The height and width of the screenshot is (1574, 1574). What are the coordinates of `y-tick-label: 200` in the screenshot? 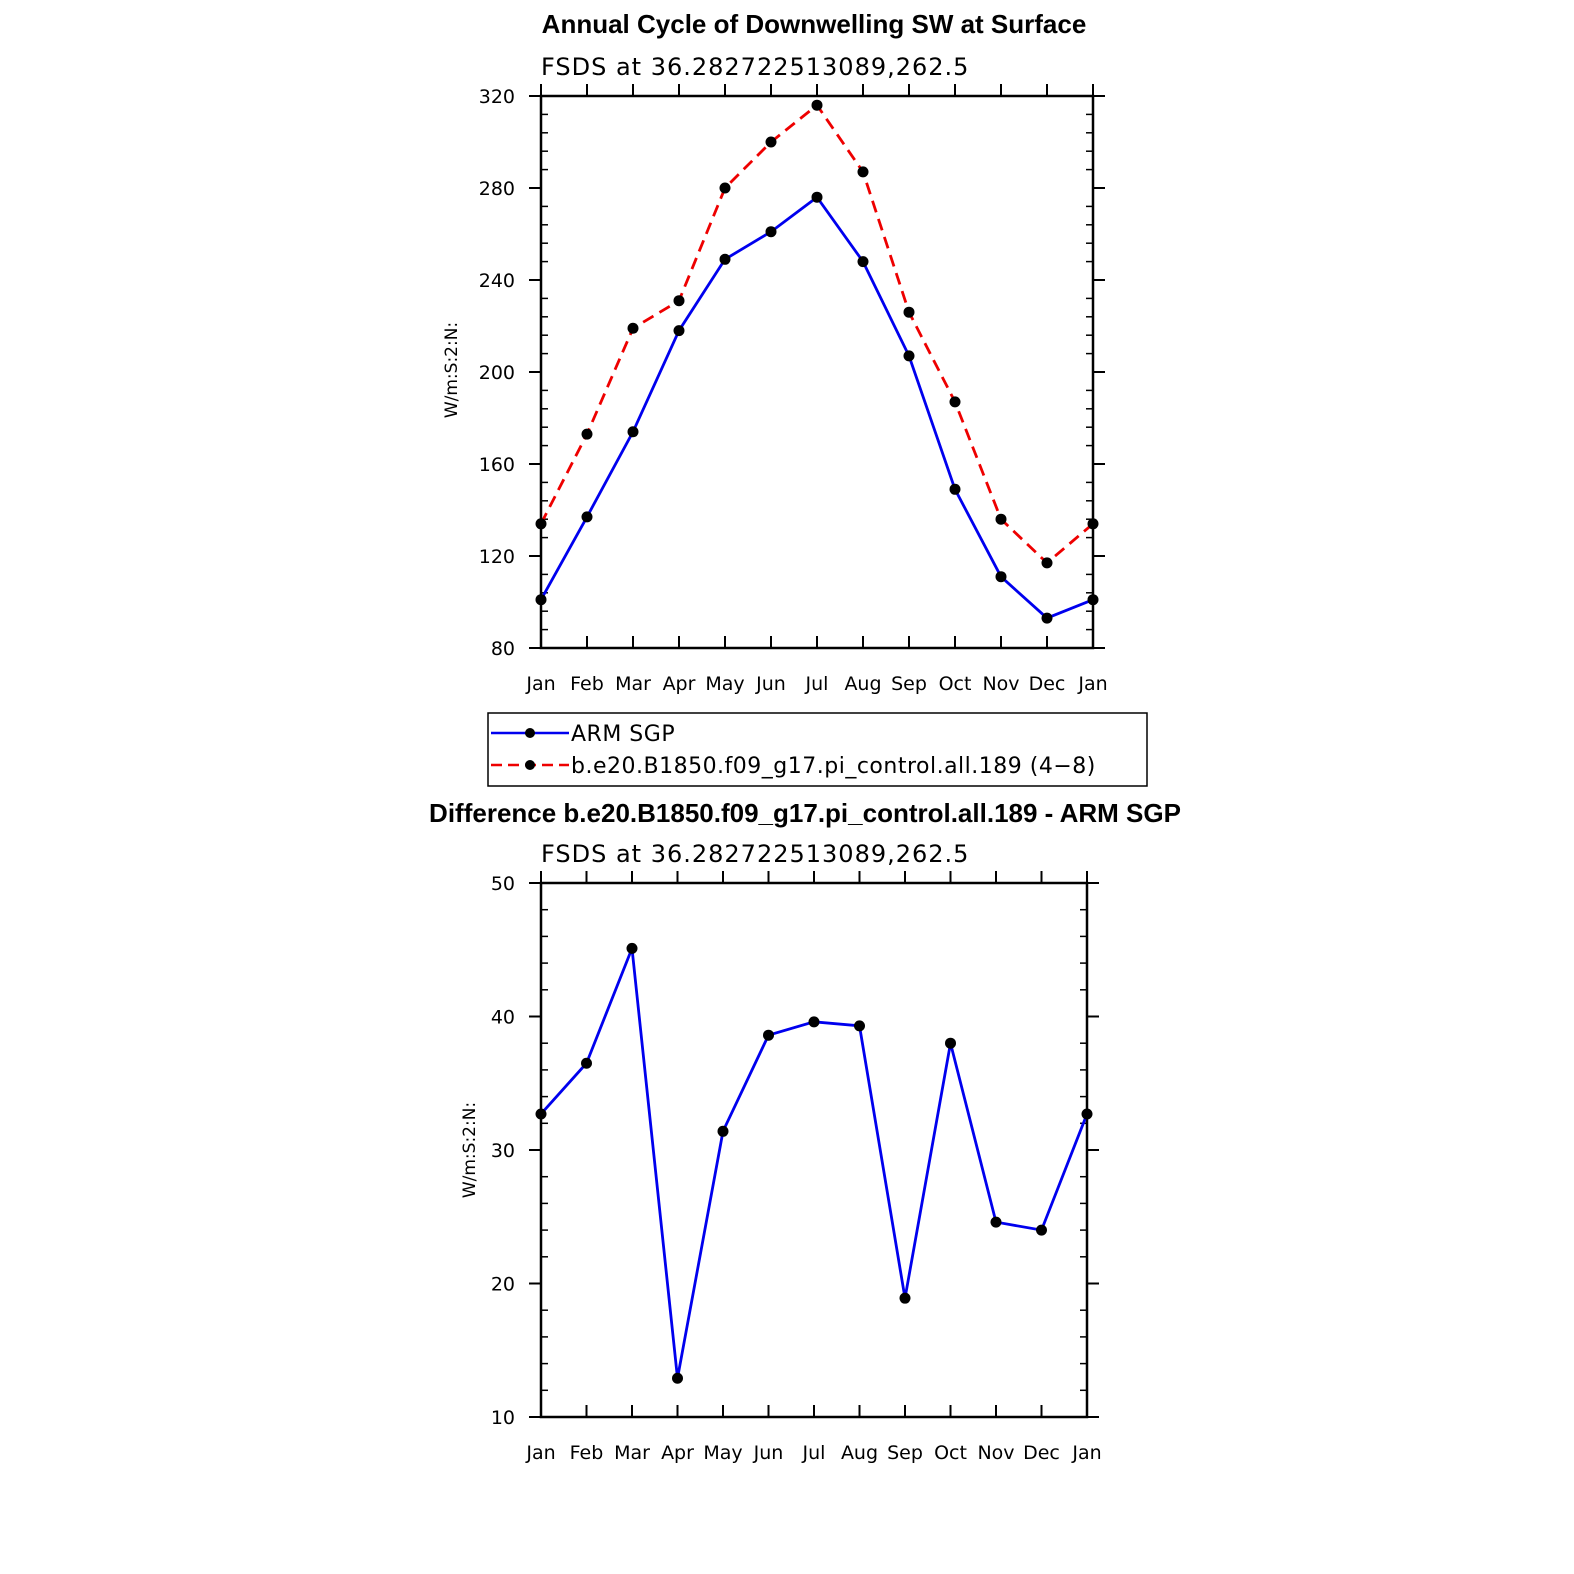 It's located at (497, 373).